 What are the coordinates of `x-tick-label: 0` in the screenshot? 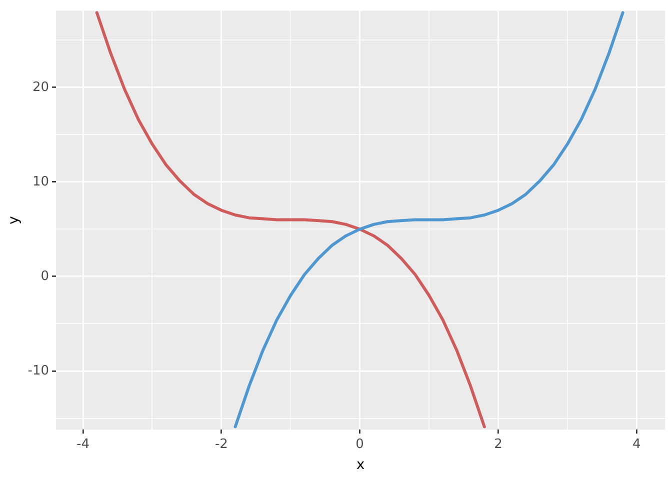 It's located at (360, 444).